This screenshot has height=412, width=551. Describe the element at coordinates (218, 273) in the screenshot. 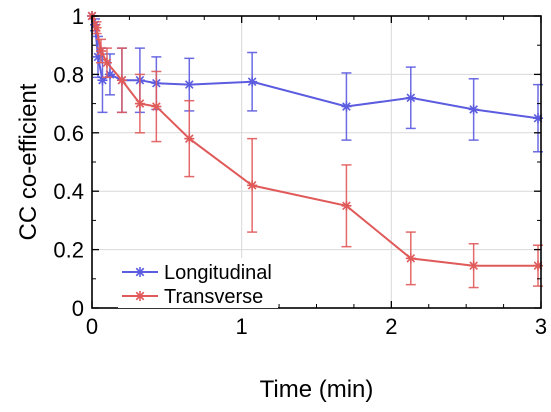

I see `legend-label: Longitudinal` at that location.